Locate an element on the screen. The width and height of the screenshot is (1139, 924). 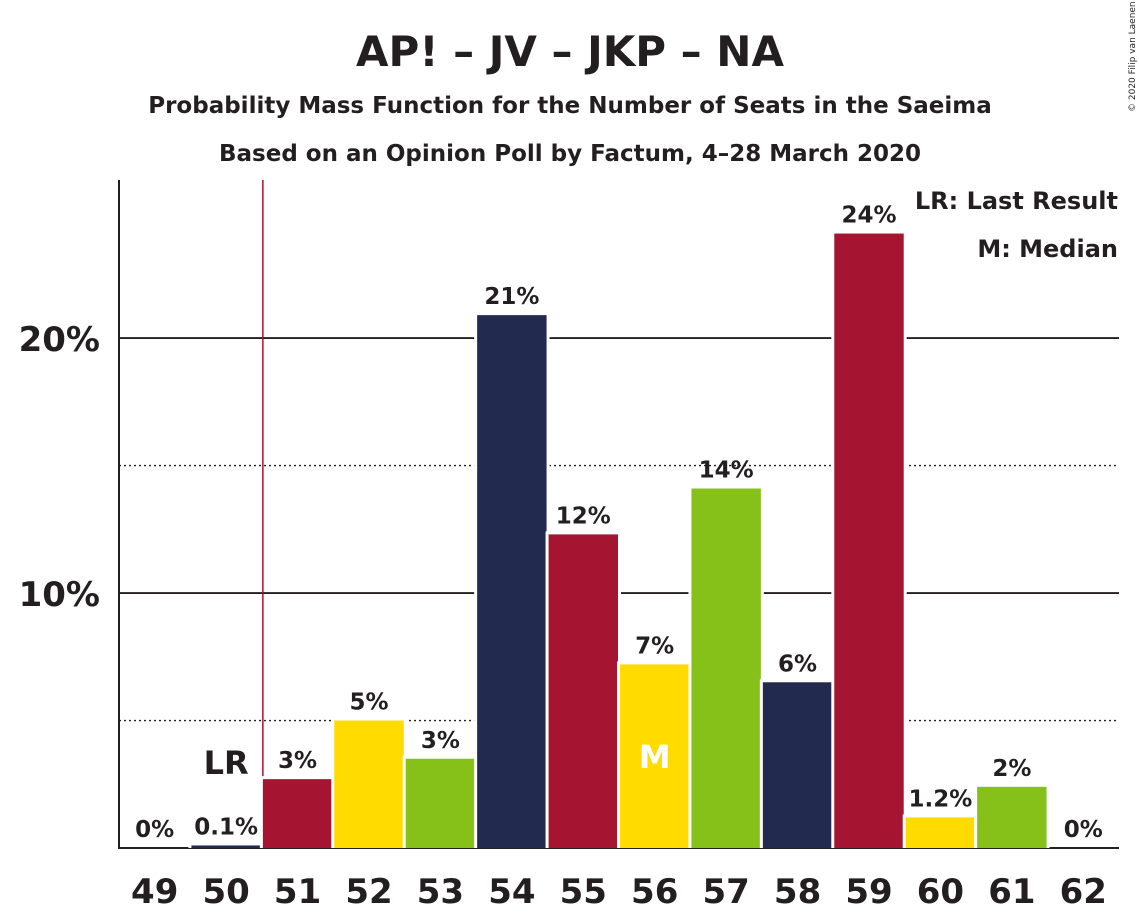
median-marker: M is located at coordinates (655, 757).